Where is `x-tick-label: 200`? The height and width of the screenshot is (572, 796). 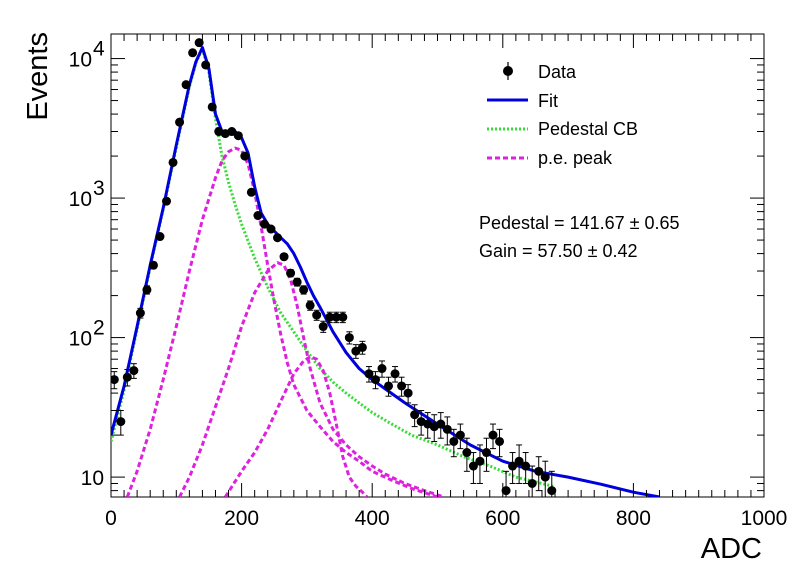 x-tick-label: 200 is located at coordinates (241, 518).